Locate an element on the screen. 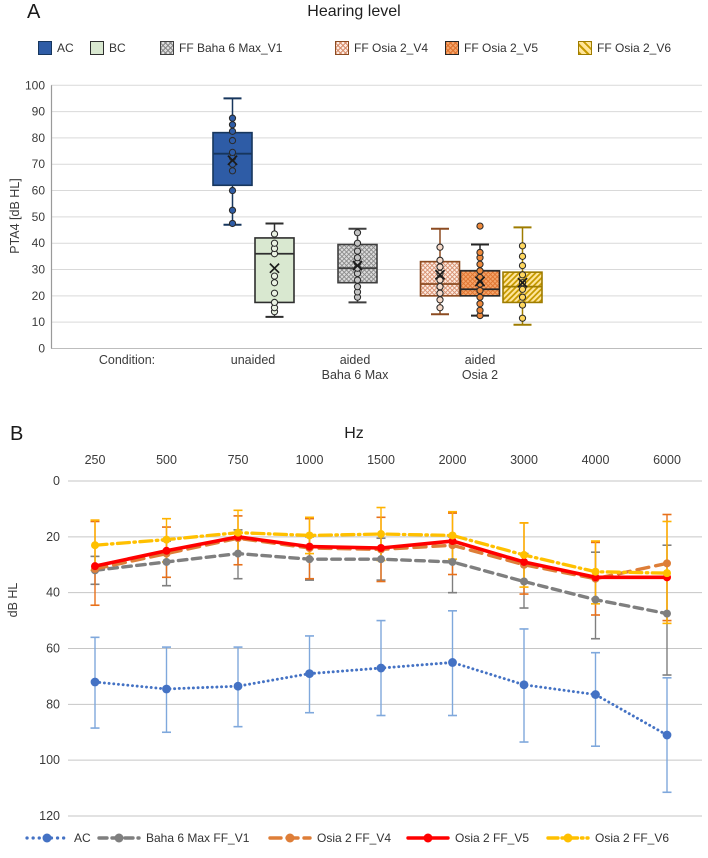  legend-a-item: AC is located at coordinates (56, 48).